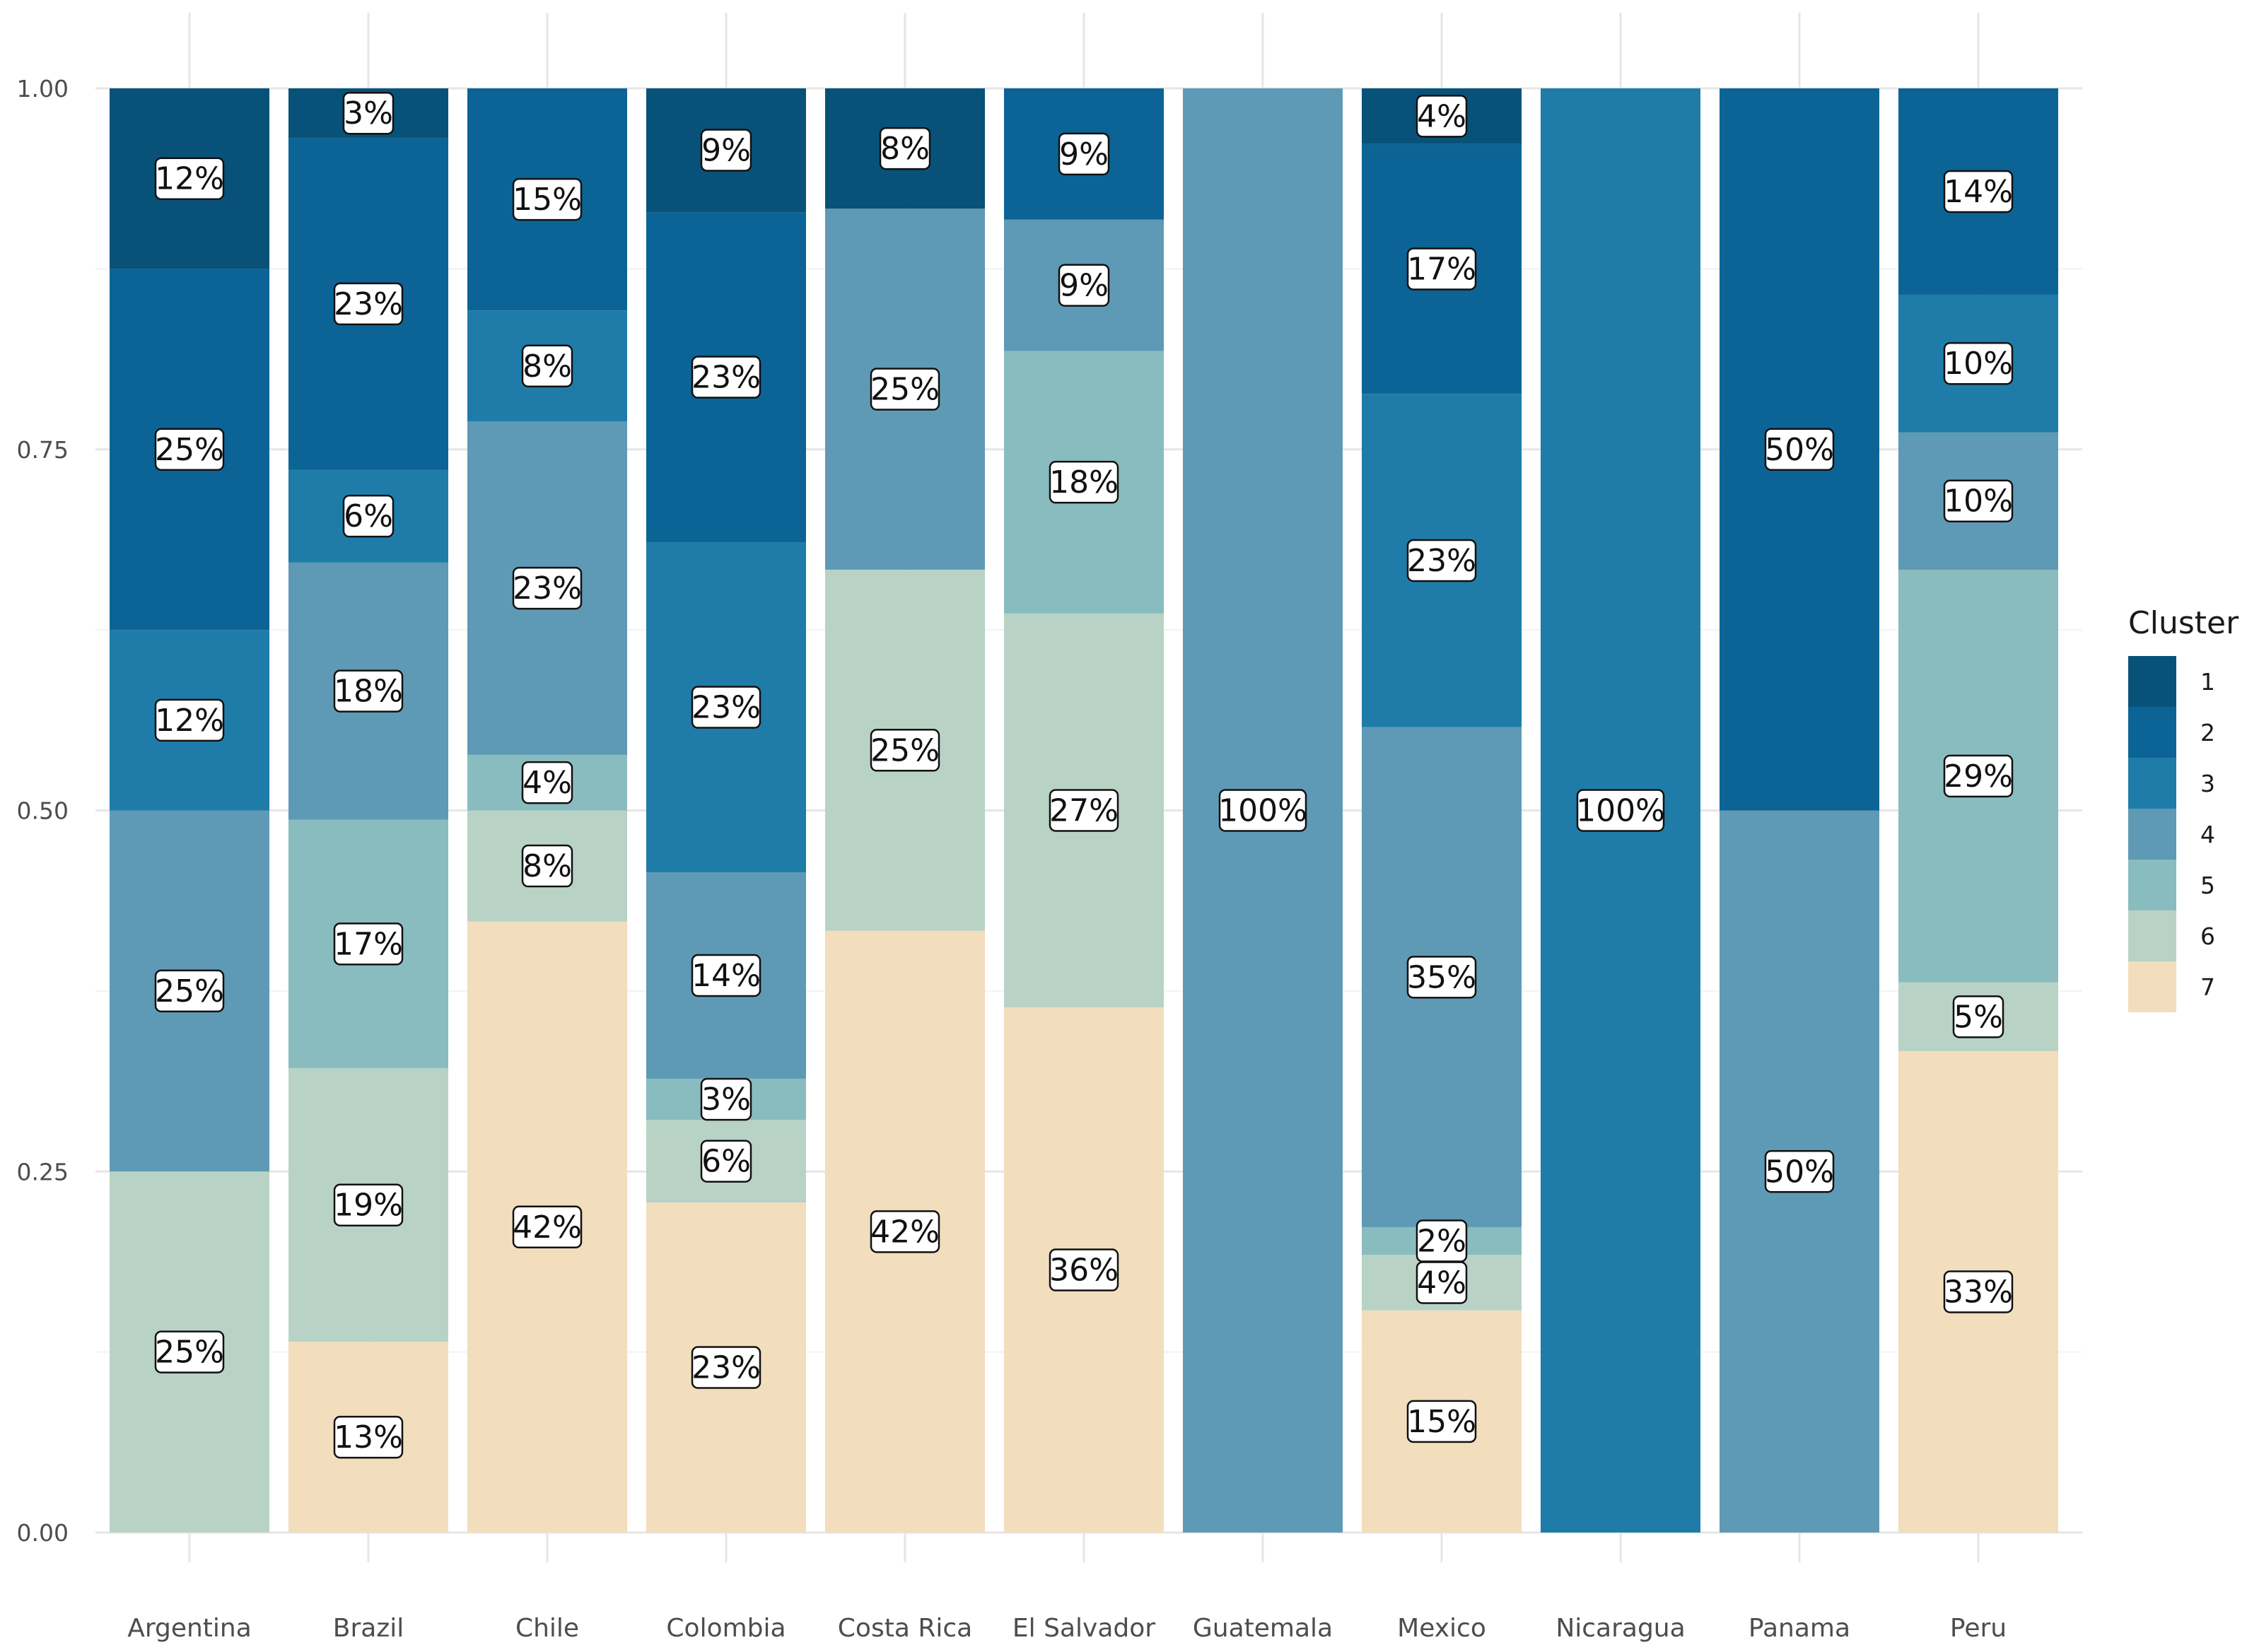 This screenshot has width=2259, height=1652. I want to click on data-label: 36%, so click(1084, 1271).